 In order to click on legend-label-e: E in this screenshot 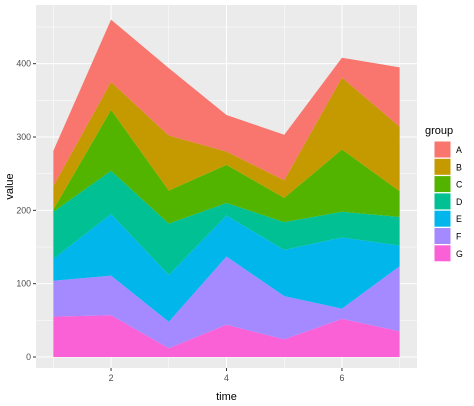, I will do `click(459, 219)`.